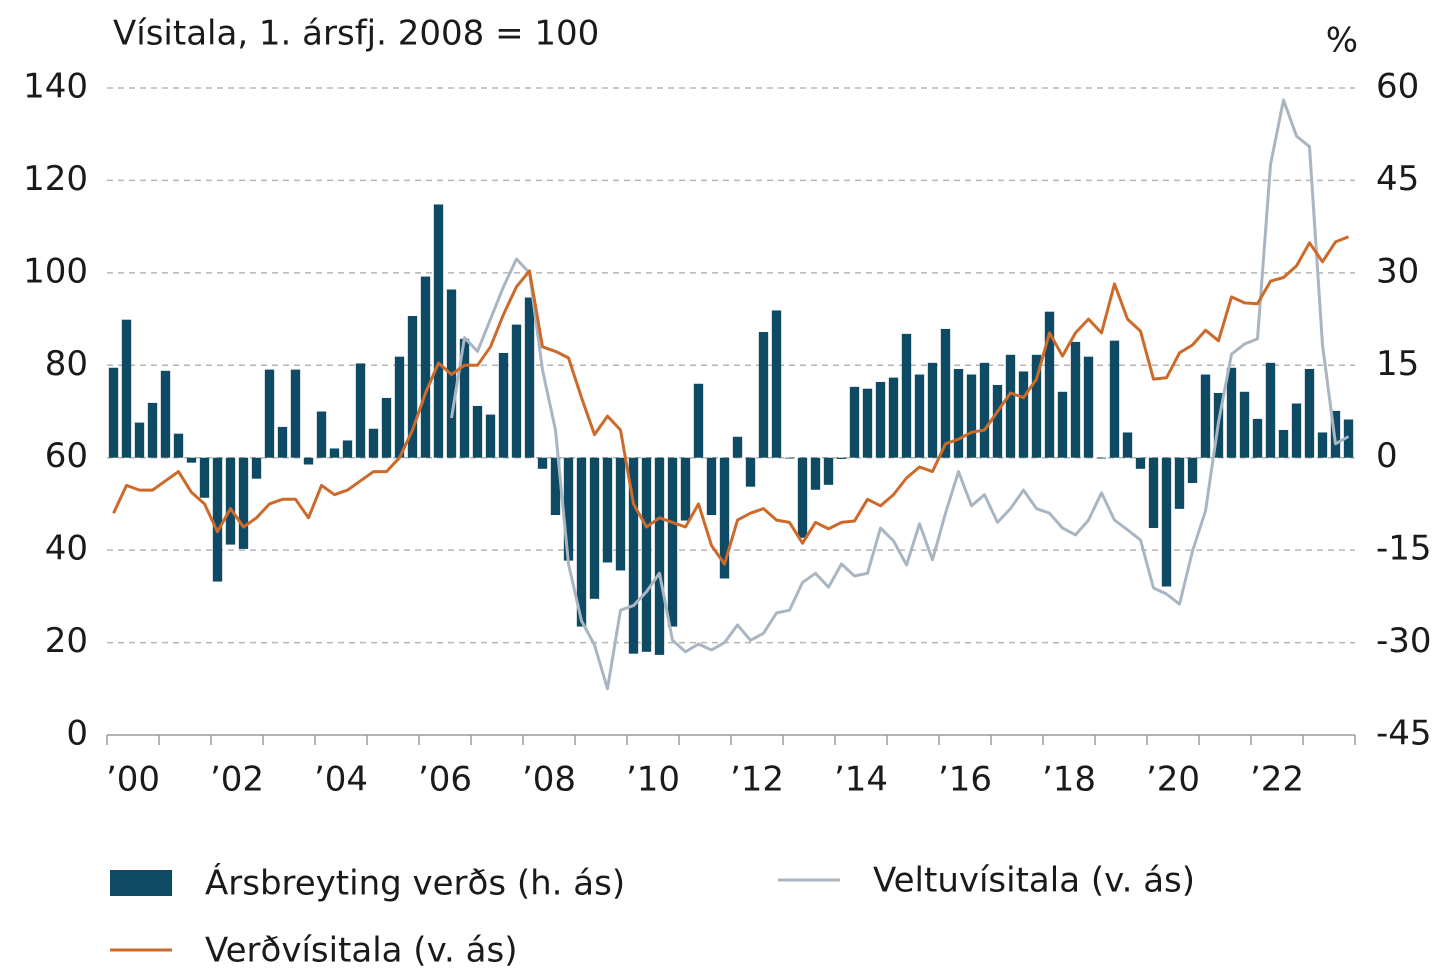 The width and height of the screenshot is (1445, 970). I want to click on y-tick-label: 60, so click(66, 456).